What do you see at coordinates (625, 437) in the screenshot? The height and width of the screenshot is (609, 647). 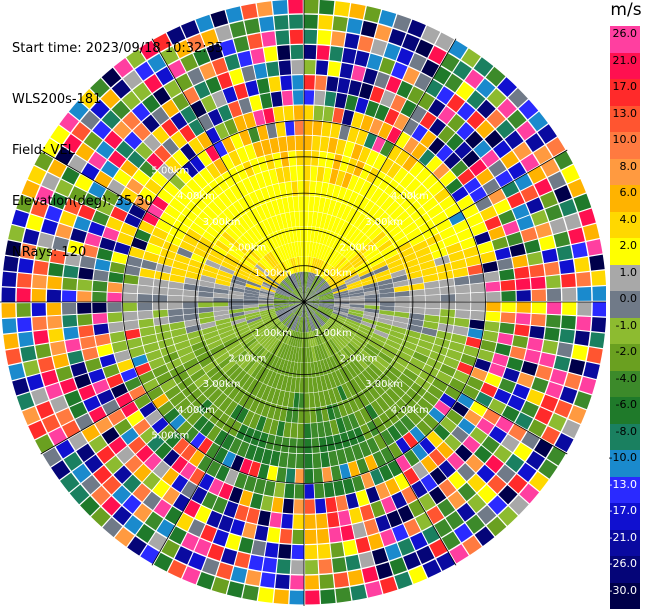 I see `colorbar-swatch: -8.0` at bounding box center [625, 437].